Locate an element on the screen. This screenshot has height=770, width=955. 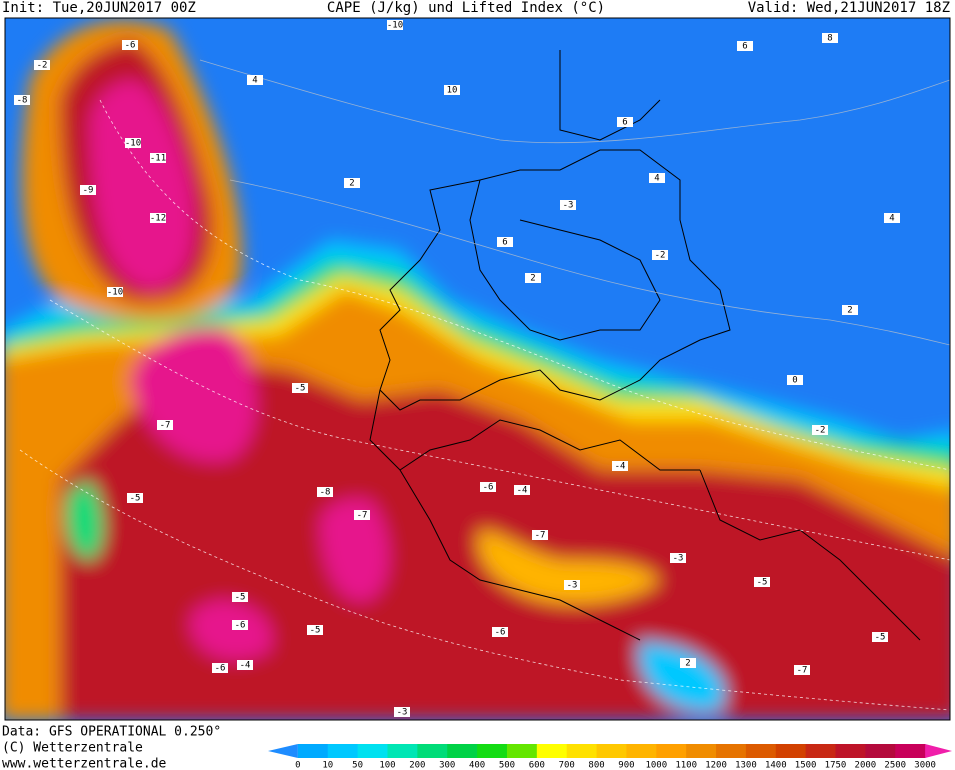
colorbar-label: 1000 is located at coordinates (656, 765).